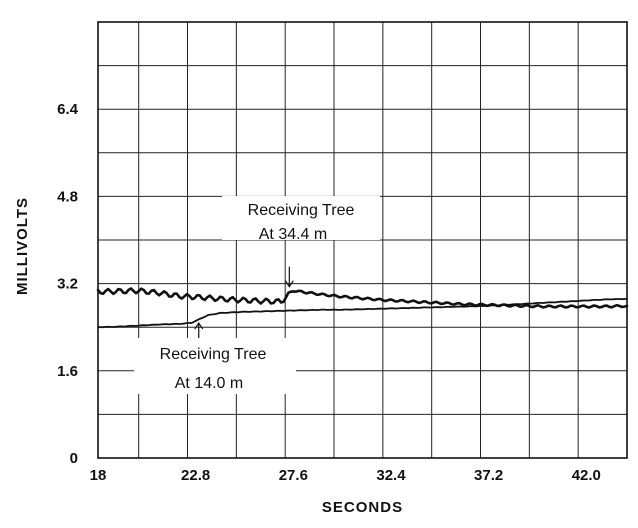  I want to click on y-tick-label: 1.6, so click(67, 371).